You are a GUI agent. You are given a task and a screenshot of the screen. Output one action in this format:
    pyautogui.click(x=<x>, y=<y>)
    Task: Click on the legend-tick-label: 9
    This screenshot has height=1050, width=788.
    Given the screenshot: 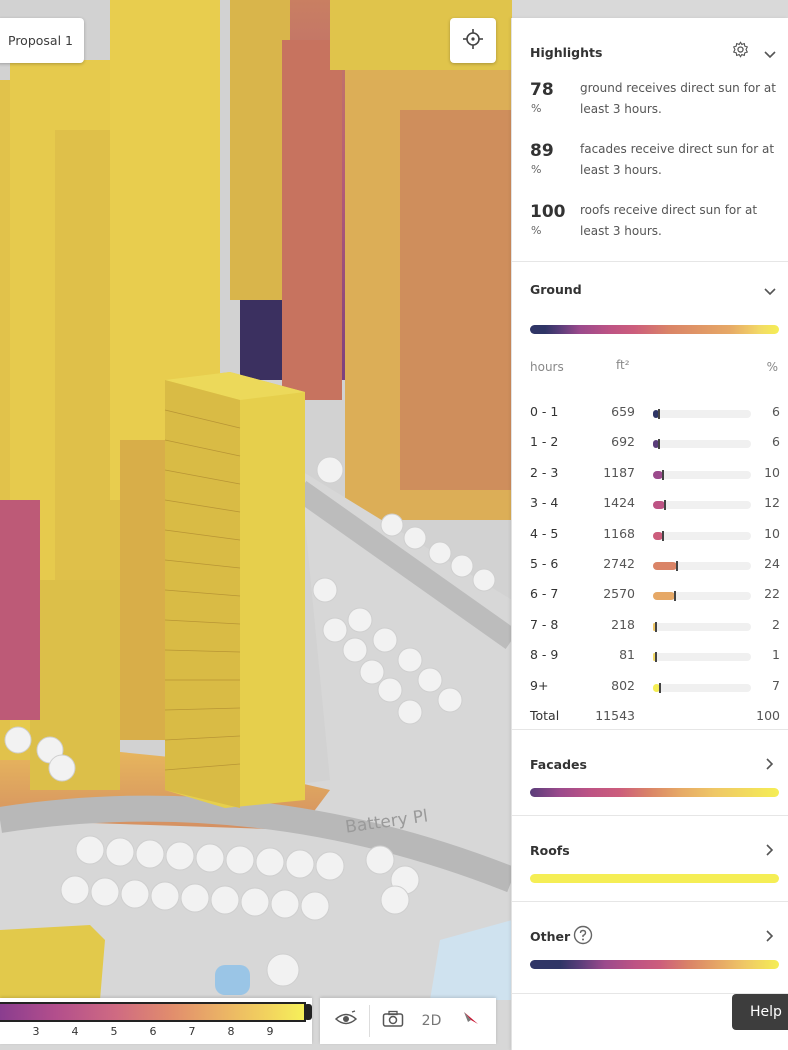 What is the action you would take?
    pyautogui.click(x=270, y=1031)
    